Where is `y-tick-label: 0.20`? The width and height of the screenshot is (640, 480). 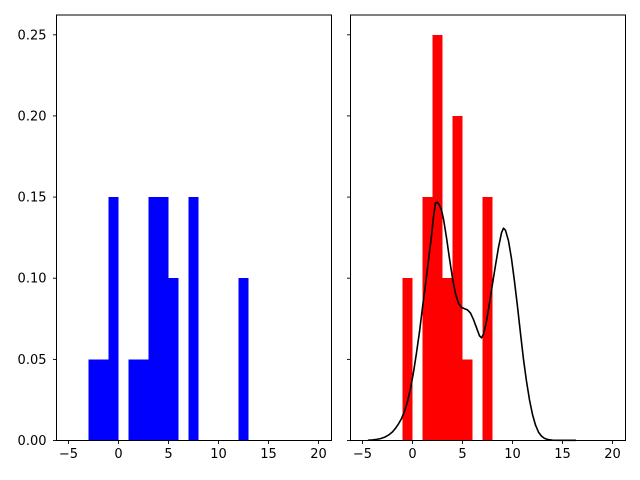 y-tick-label: 0.20 is located at coordinates (32, 116).